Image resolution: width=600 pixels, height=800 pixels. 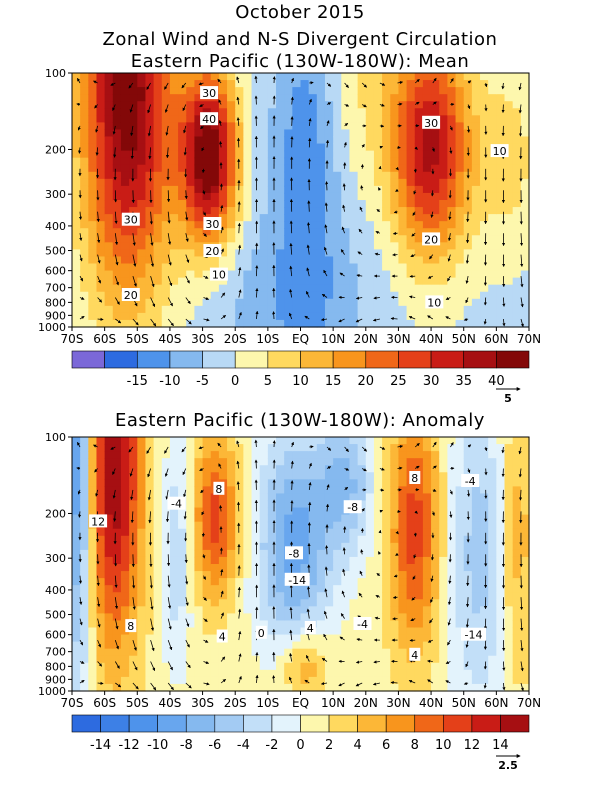 I want to click on contour-label: 10, so click(x=219, y=275).